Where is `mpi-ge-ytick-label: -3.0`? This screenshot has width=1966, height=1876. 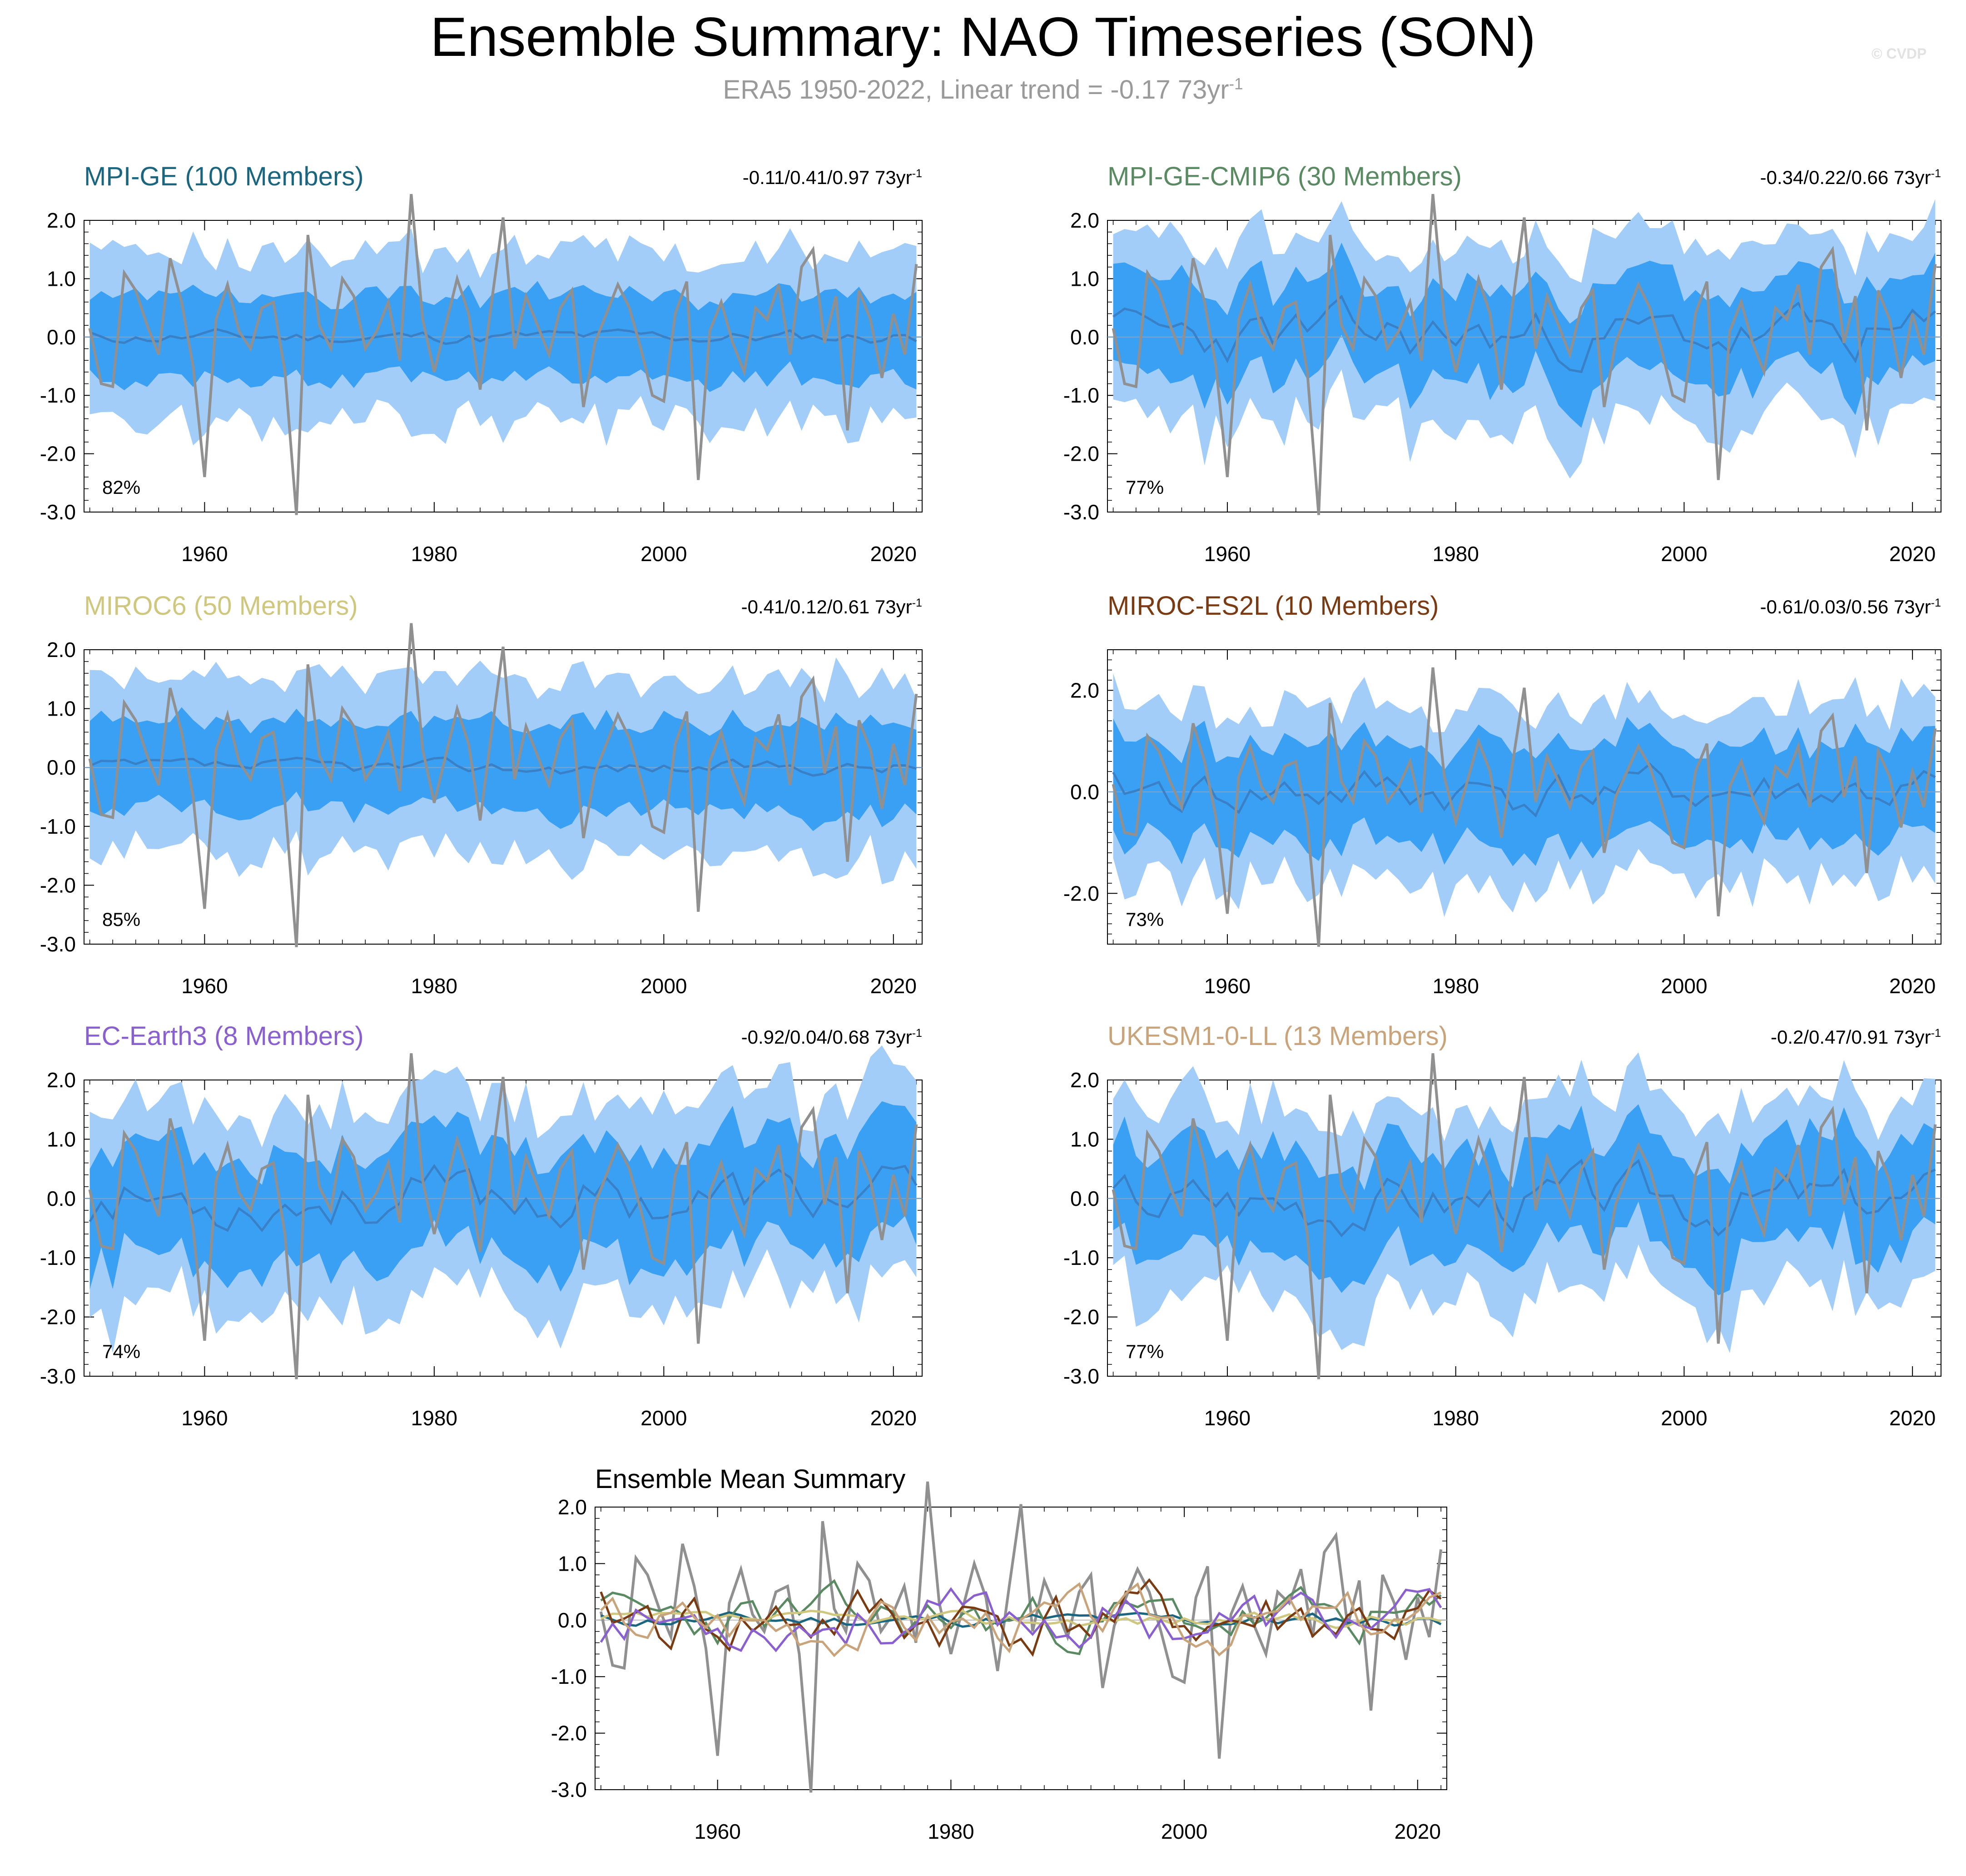 mpi-ge-ytick-label: -3.0 is located at coordinates (58, 512).